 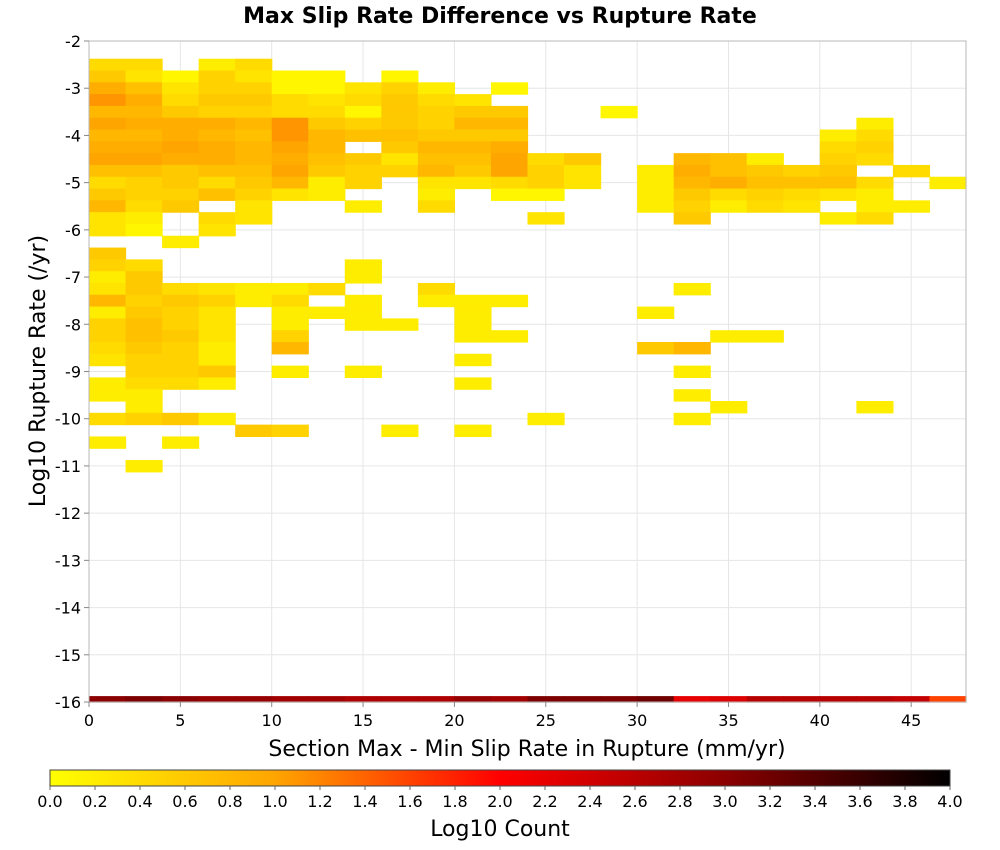 I want to click on y-tick-label-10: -12, so click(x=68, y=513).